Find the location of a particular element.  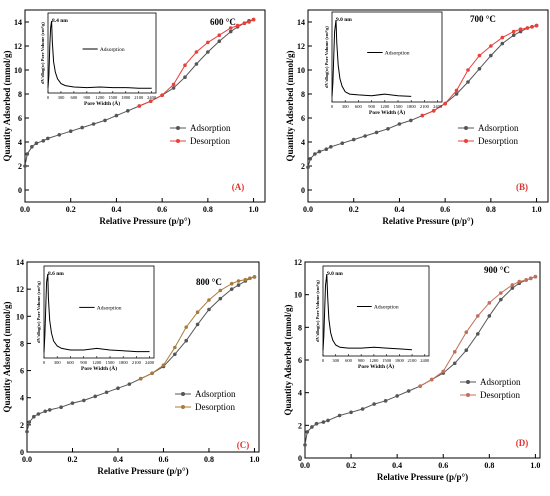

x-tick-label: 0.2 is located at coordinates (71, 209).